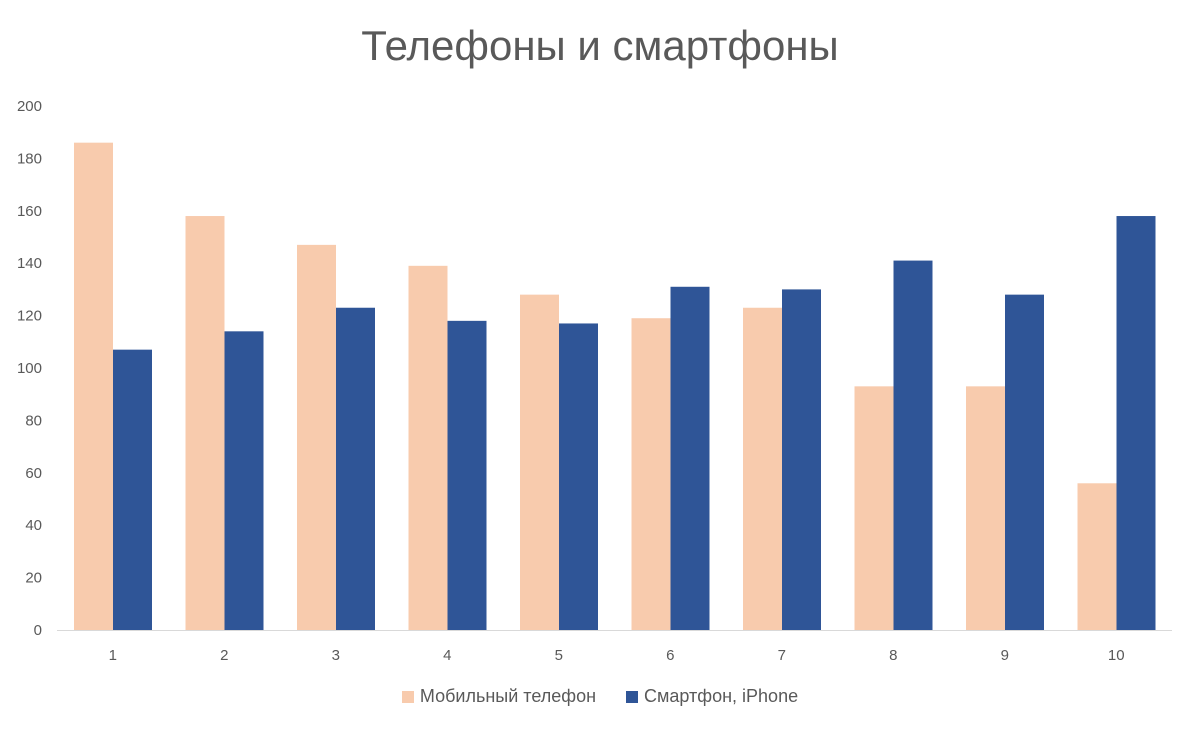  I want to click on y-tick-label: 180, so click(29, 158).